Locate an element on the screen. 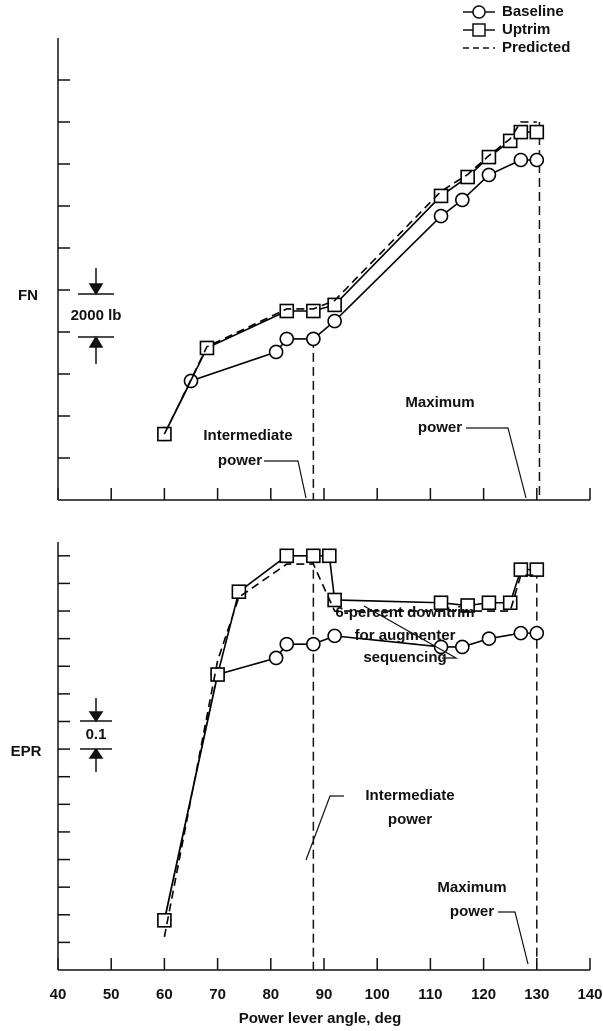 Image resolution: width=603 pixels, height=1031 pixels. x-tick-label: 120 is located at coordinates (483, 994).